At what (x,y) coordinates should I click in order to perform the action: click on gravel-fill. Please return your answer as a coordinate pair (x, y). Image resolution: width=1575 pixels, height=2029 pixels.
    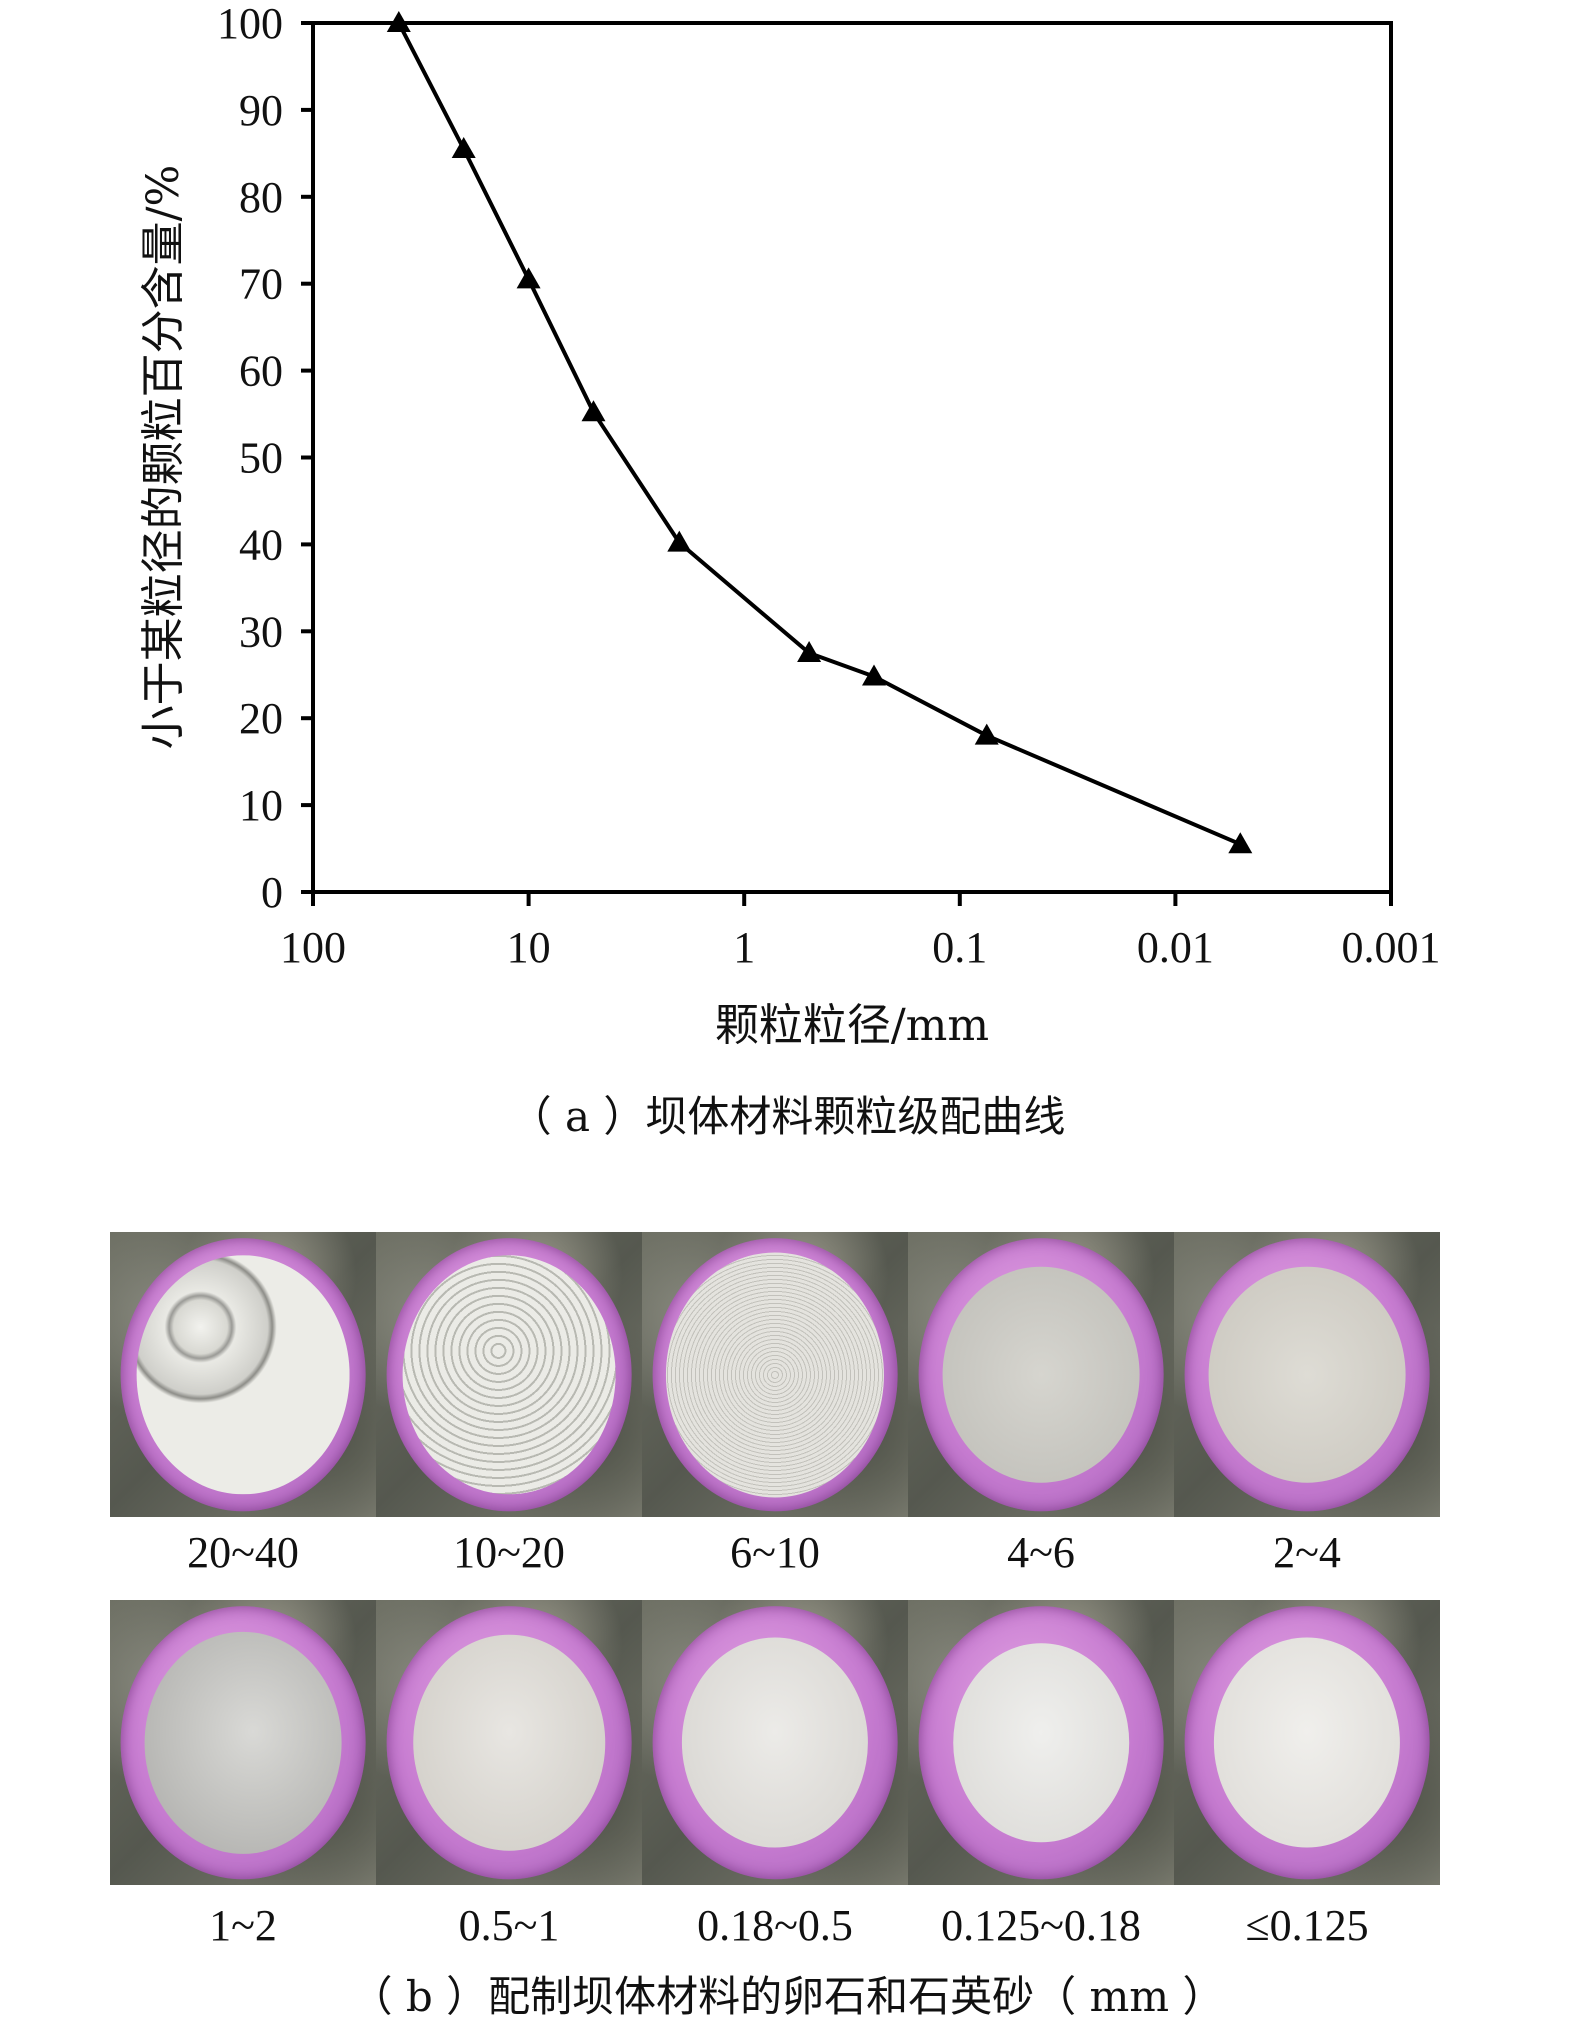
    Looking at the image, I should click on (775, 1374).